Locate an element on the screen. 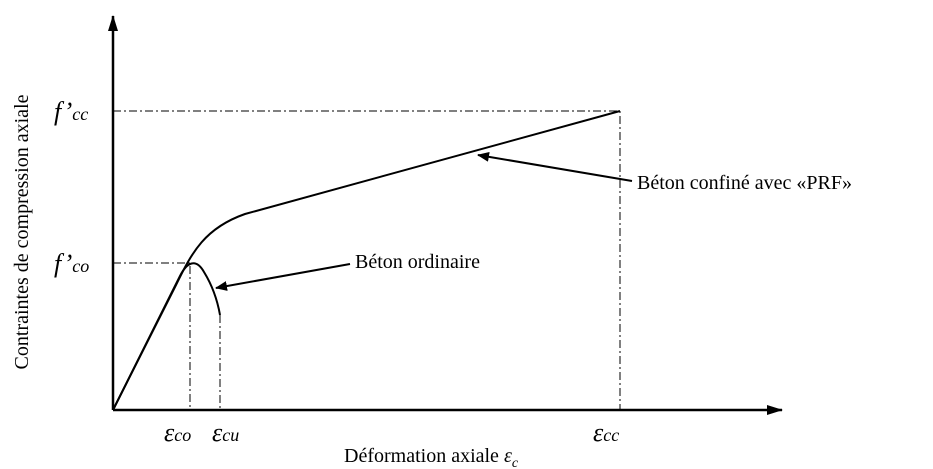  x-tick-label: εcc is located at coordinates (606, 432).